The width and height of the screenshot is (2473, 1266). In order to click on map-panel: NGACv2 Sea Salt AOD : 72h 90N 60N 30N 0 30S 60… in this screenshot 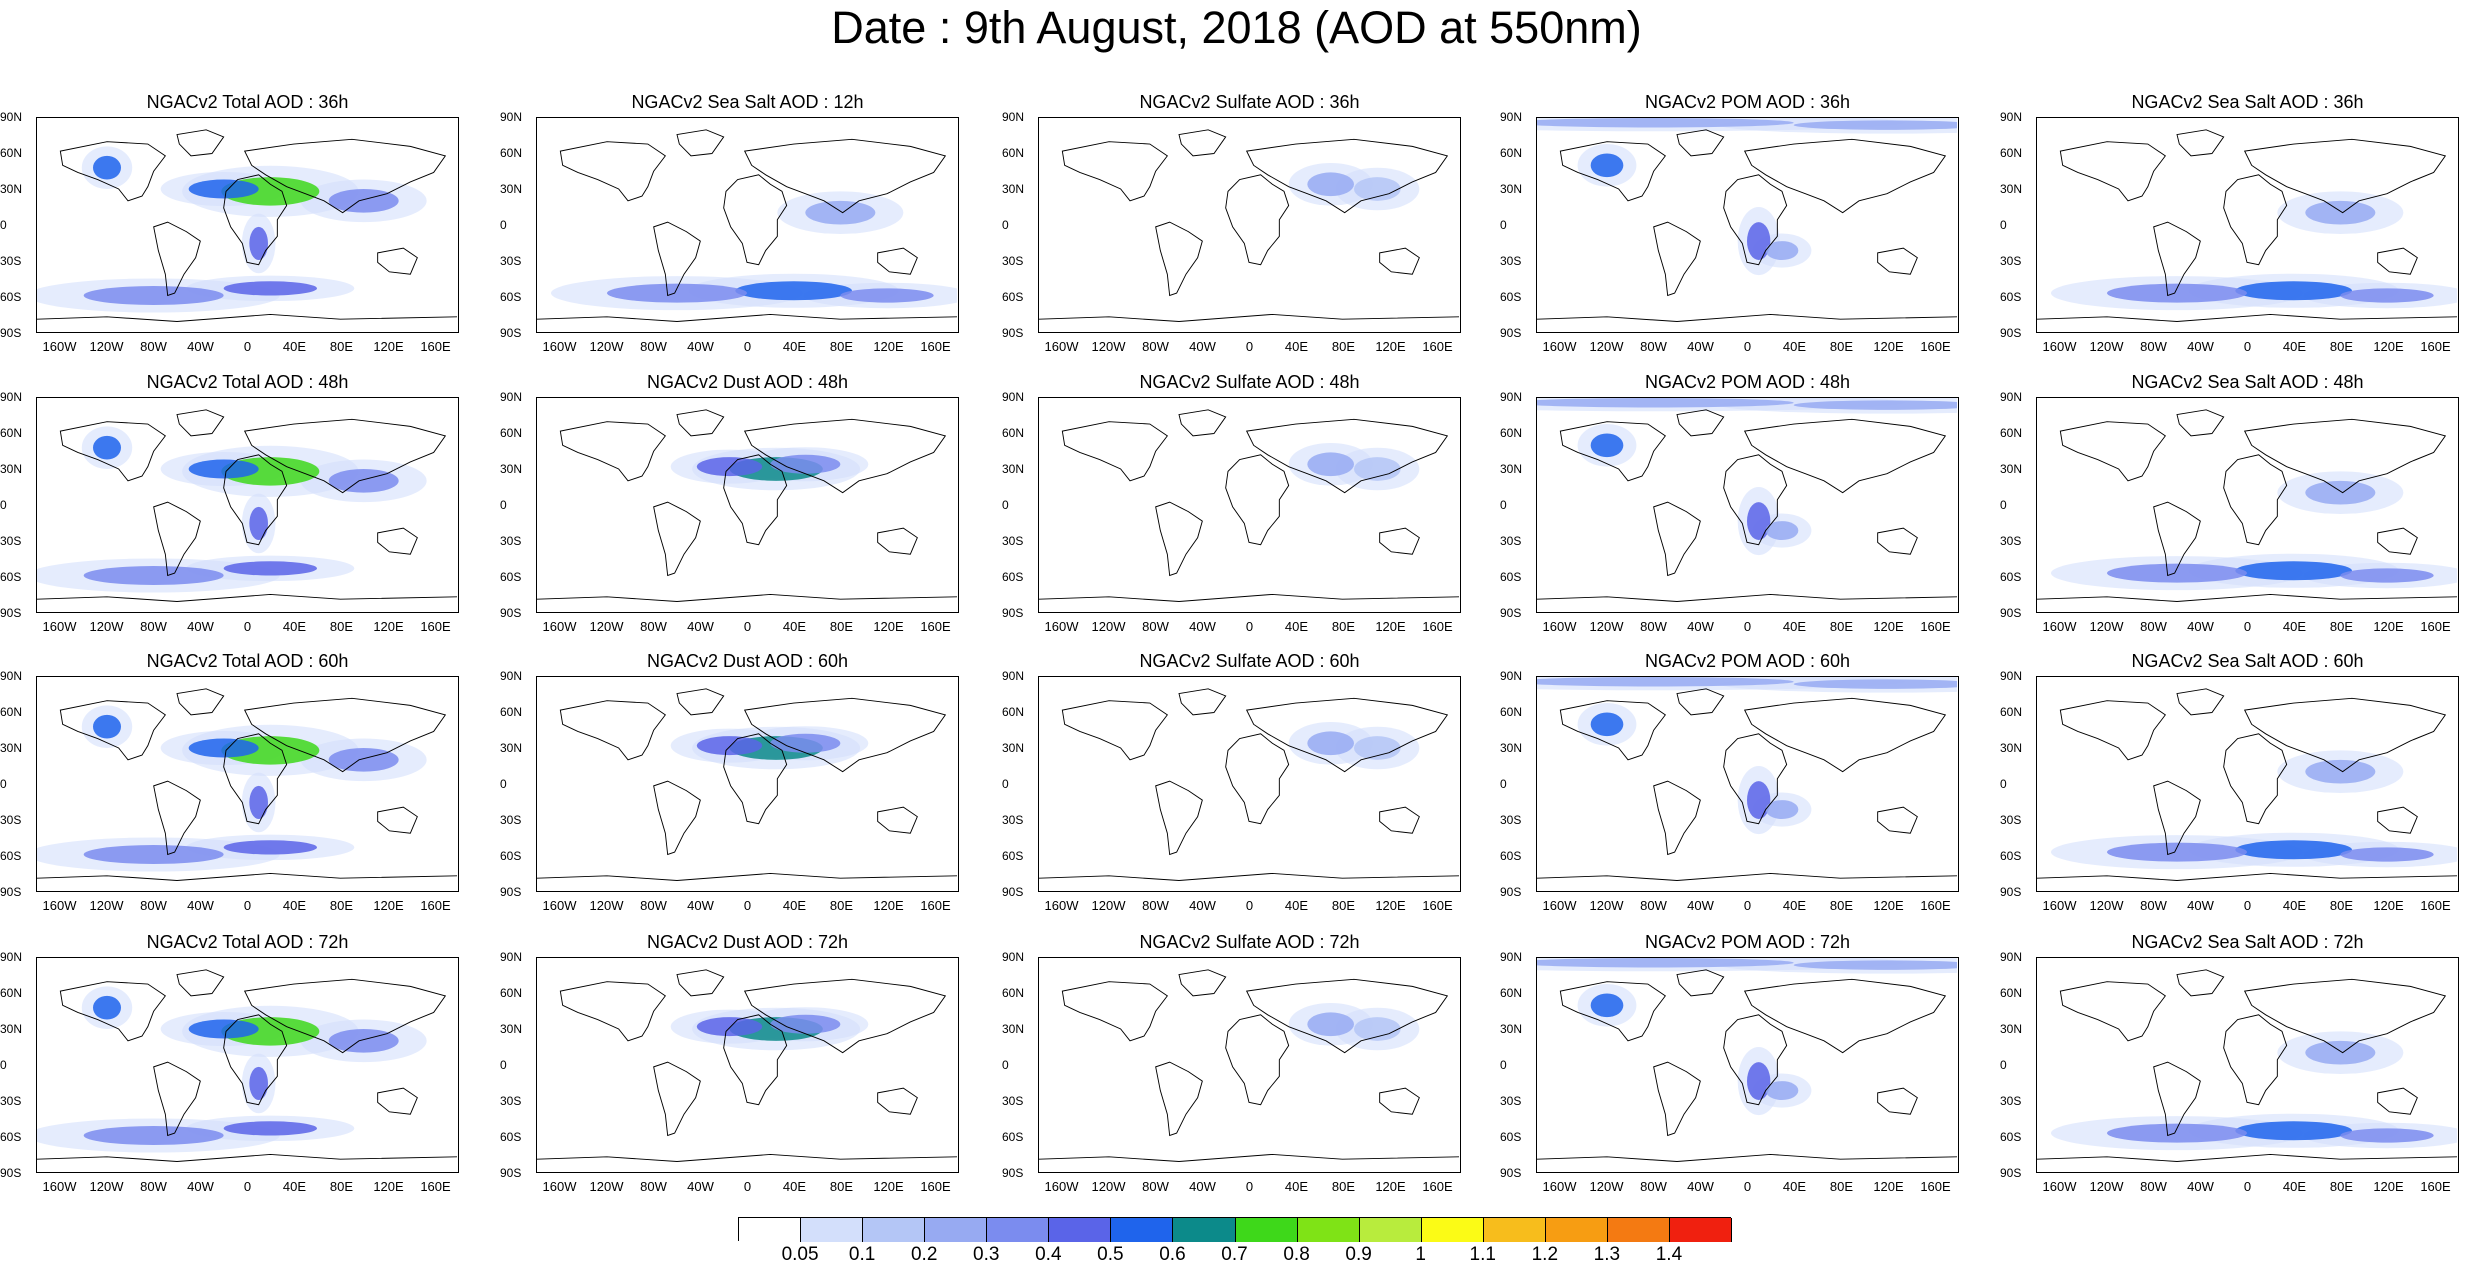, I will do `click(2236, 1067)`.